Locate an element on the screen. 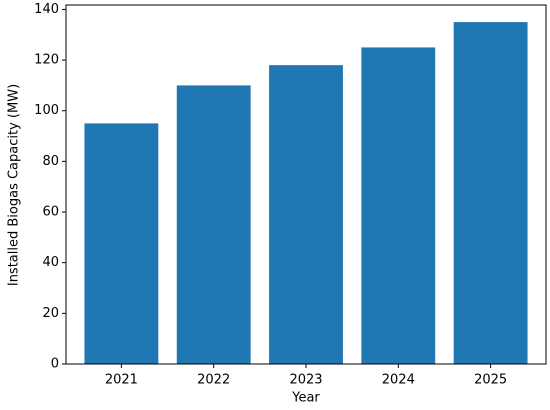  y-tick-label: 80 is located at coordinates (50, 161).